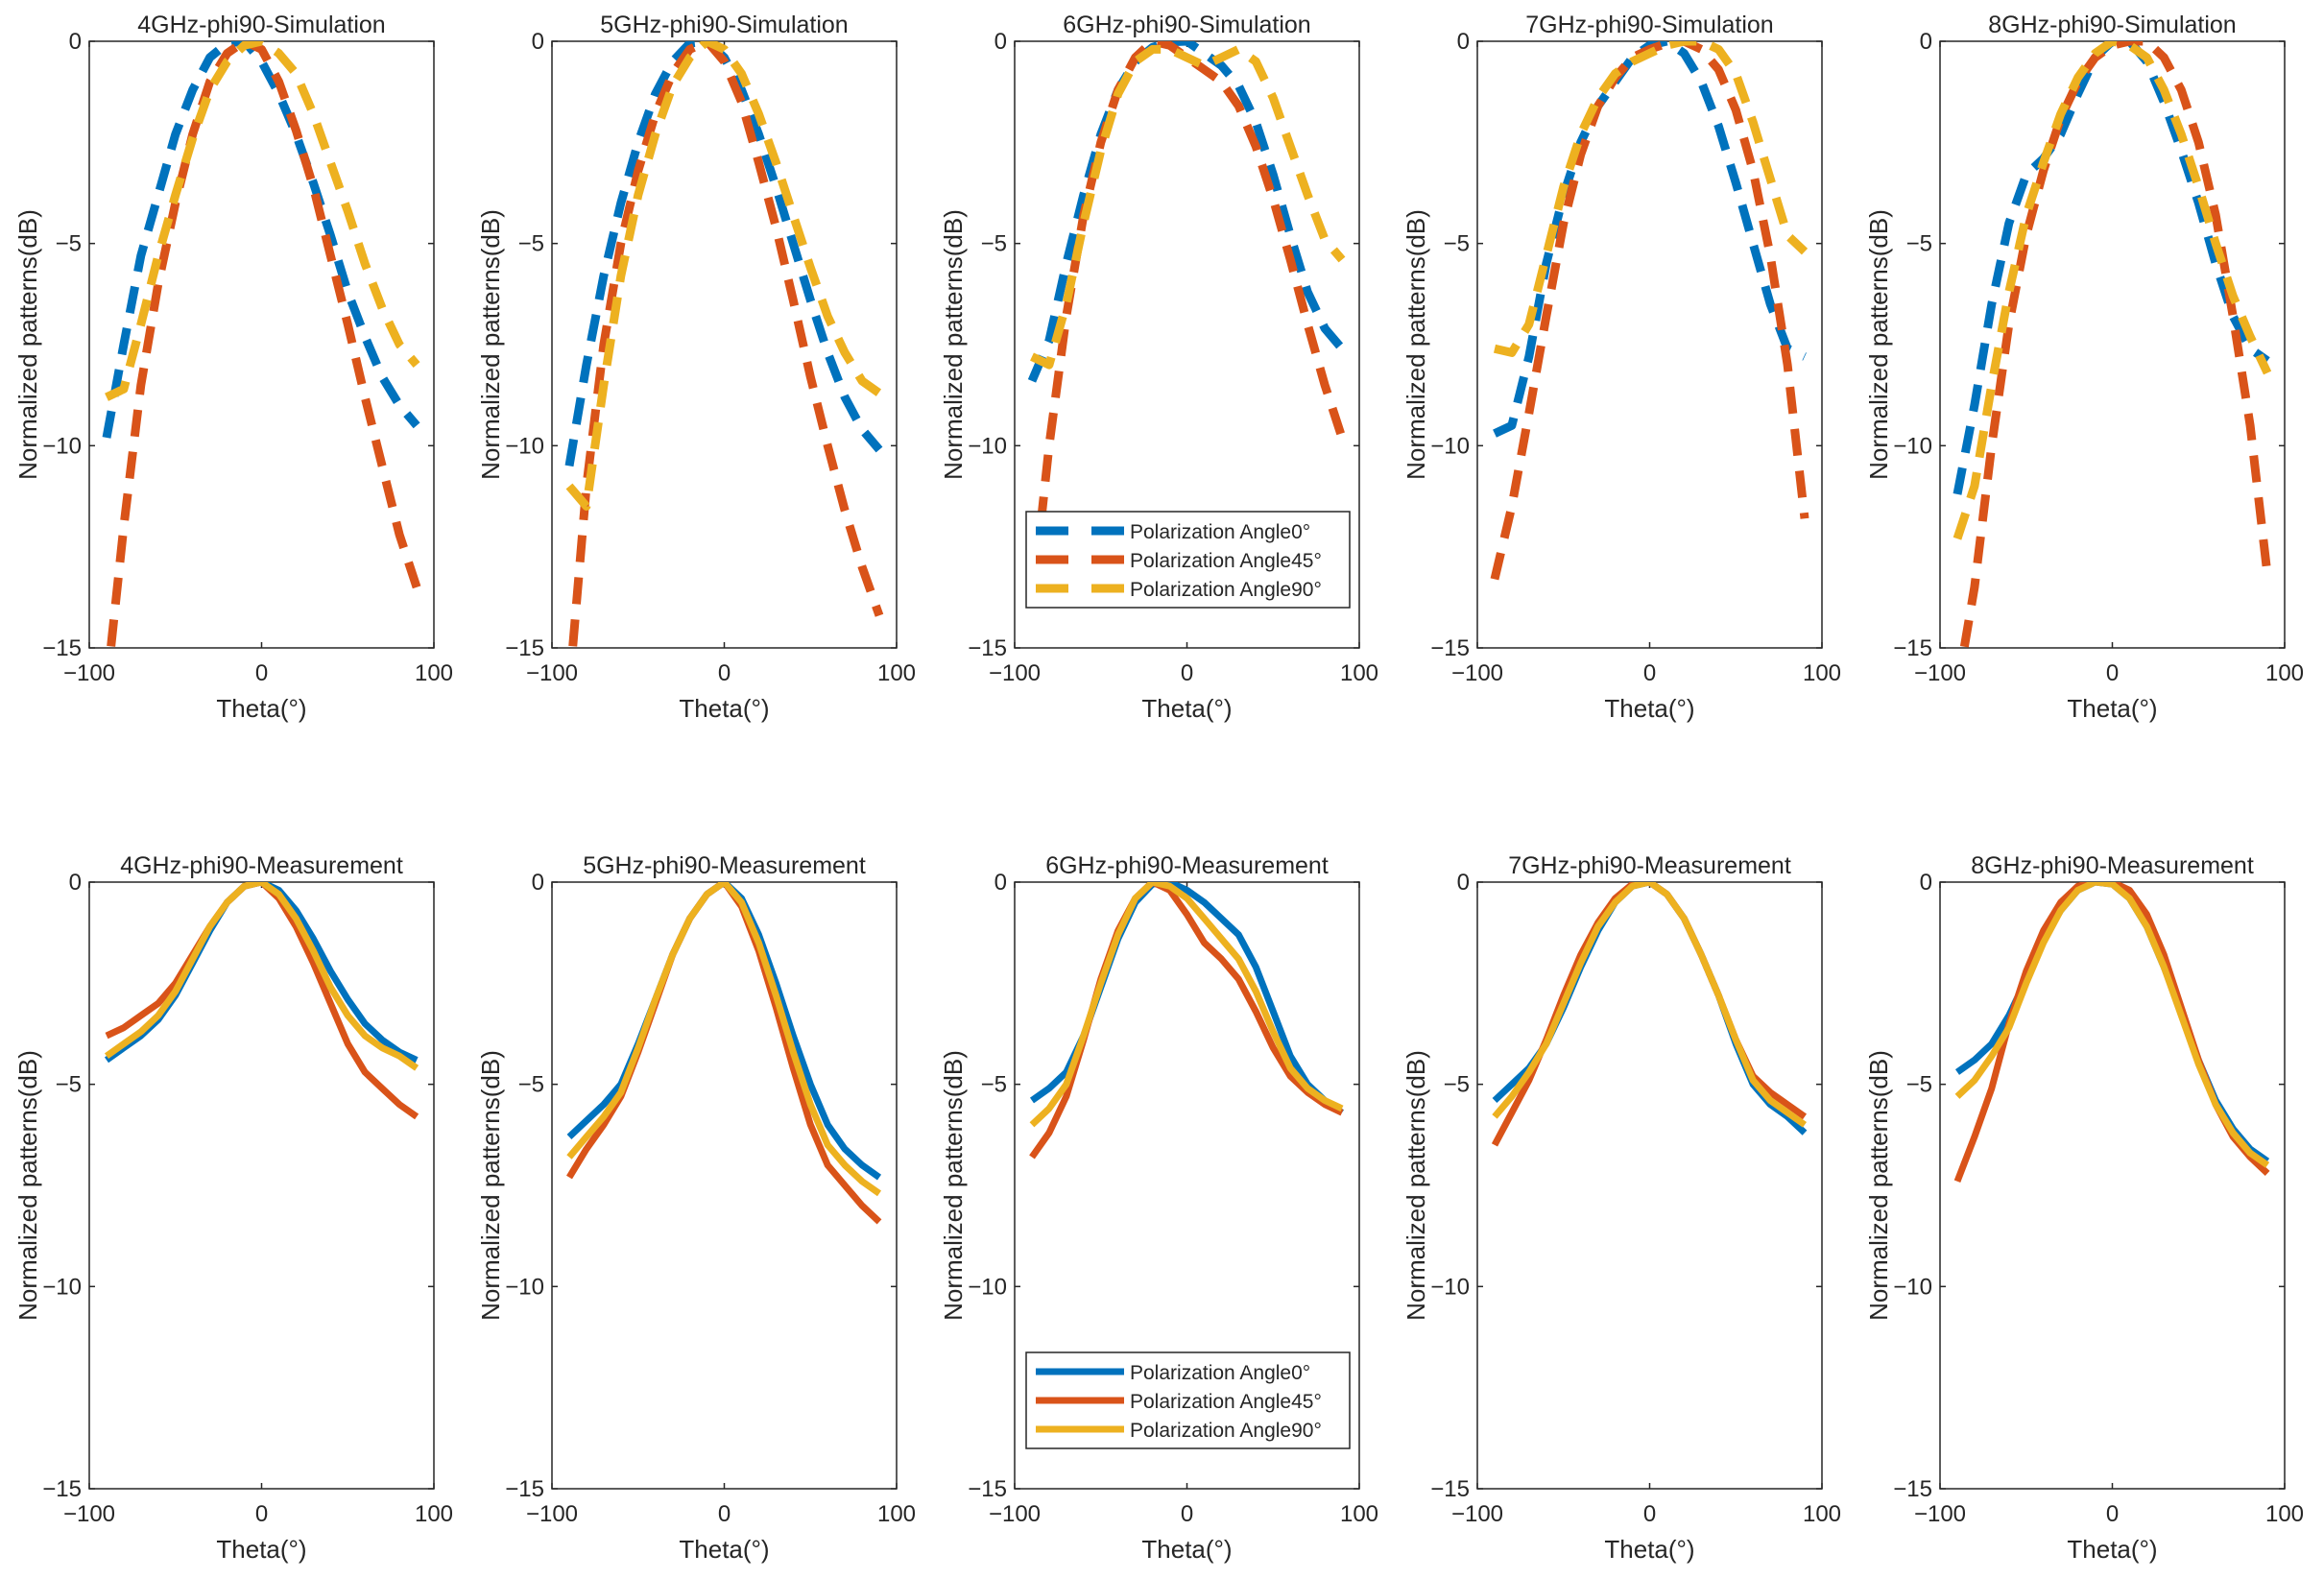 The width and height of the screenshot is (2324, 1578). I want to click on chart-title: 7GHz-phi90-Simulation, so click(1649, 25).